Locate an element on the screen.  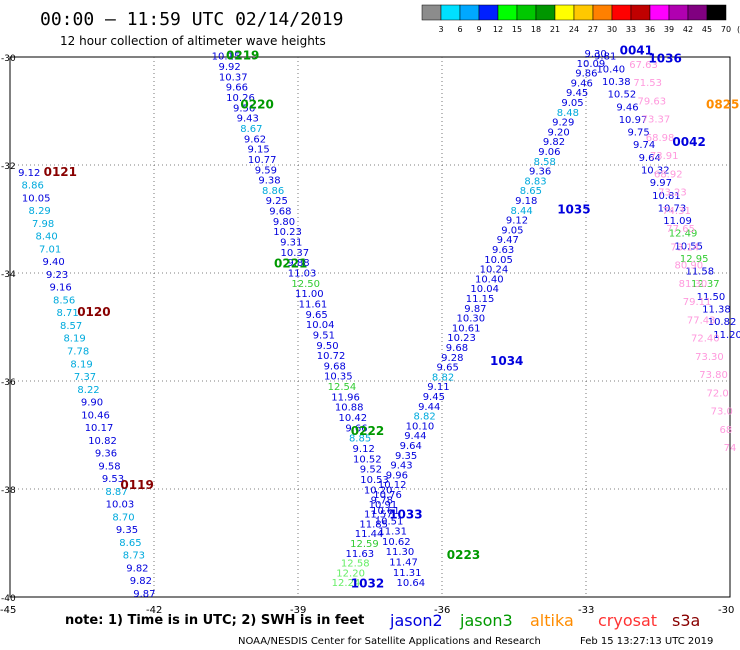
wave-height-label: 8.57 is located at coordinates (71, 326).